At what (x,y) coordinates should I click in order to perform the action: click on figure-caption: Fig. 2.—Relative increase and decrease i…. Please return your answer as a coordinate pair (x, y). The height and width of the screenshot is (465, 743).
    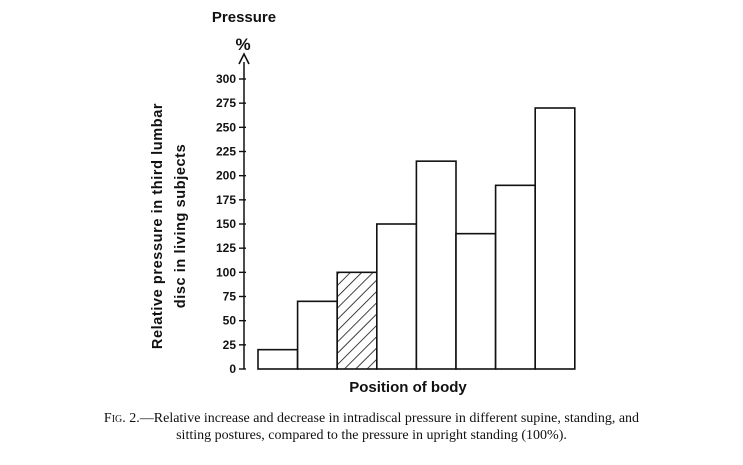
    Looking at the image, I should click on (371, 427).